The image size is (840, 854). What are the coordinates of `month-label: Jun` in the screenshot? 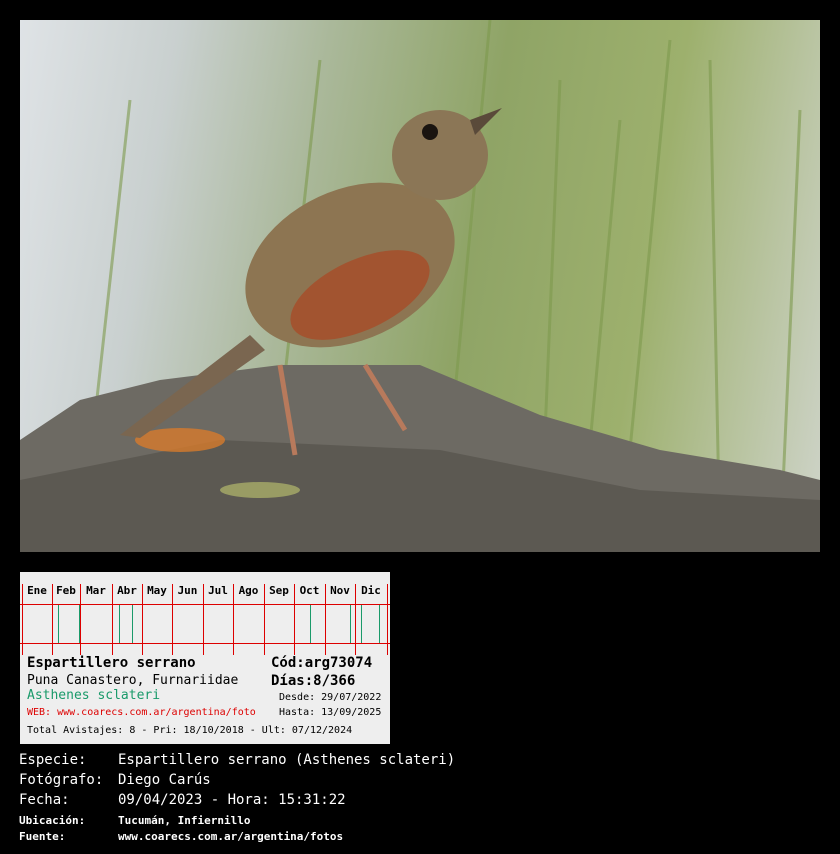 It's located at (187, 590).